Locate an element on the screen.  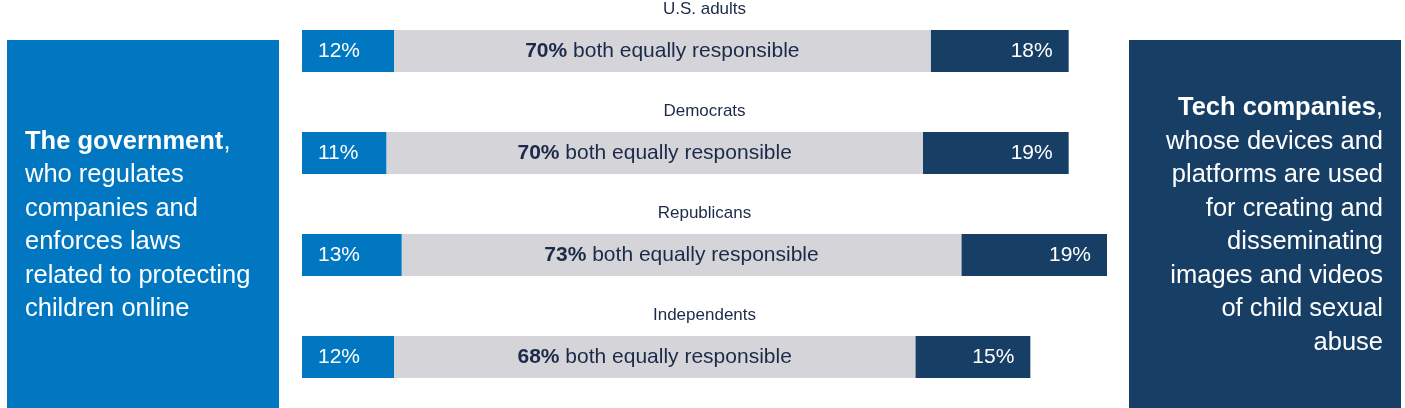
text: The government, who regulates companies and enforces laws related to protecting children online is located at coordinates (138, 223).